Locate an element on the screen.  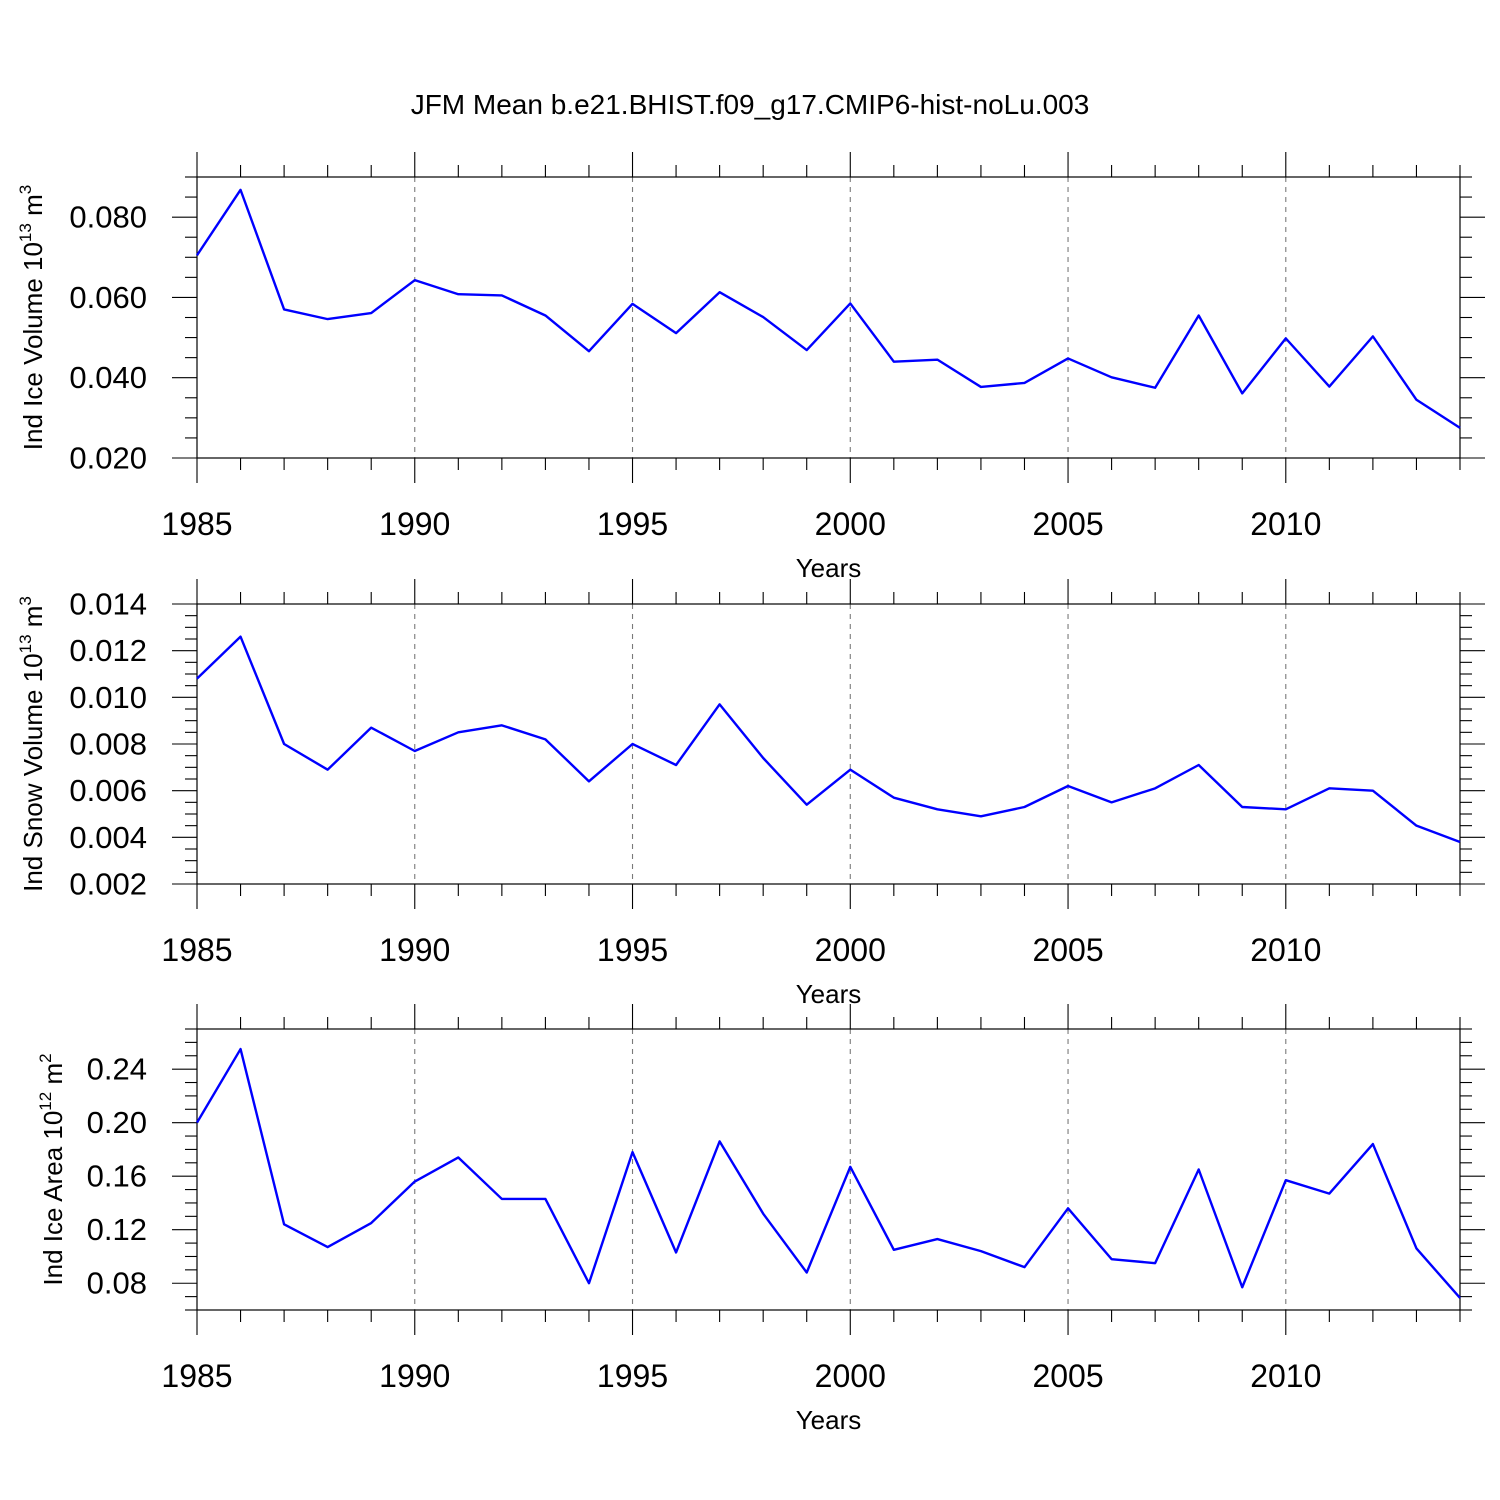
series-line-ice-area is located at coordinates (828, 1173).